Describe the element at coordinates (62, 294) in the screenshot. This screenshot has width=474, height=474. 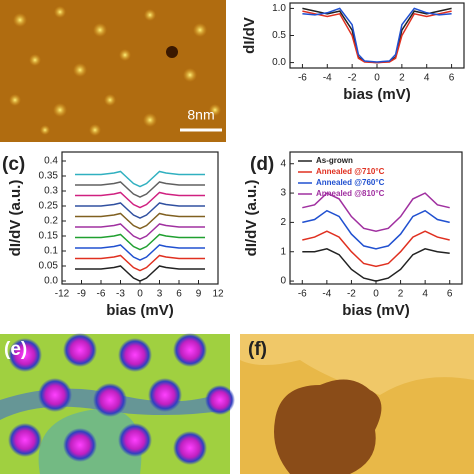
I see `x-tick-label: -12` at that location.